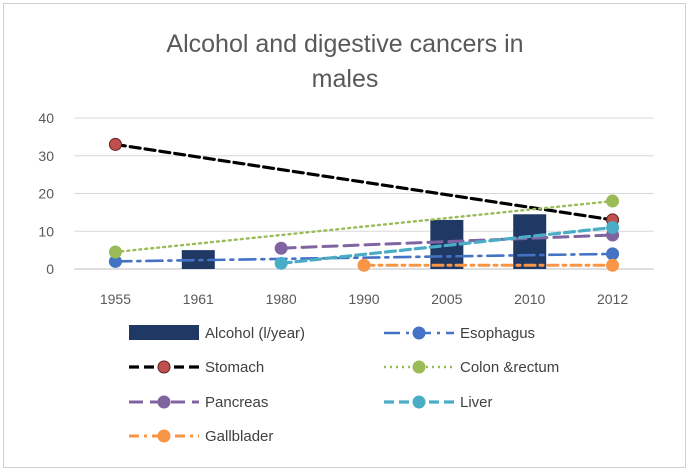 This screenshot has height=474, width=691. What do you see at coordinates (419, 333) in the screenshot?
I see `legend-esophagus-marker` at bounding box center [419, 333].